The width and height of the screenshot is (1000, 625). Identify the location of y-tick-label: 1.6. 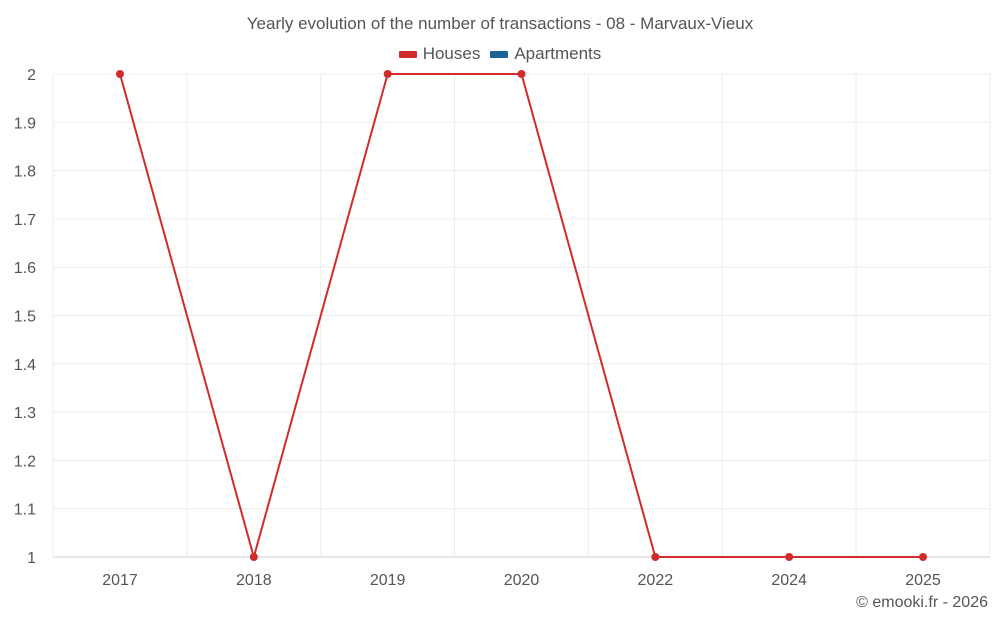
(25, 268).